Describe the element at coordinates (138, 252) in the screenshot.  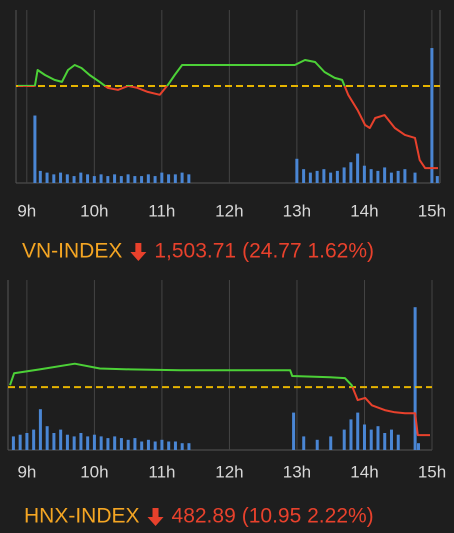
I see `down-arrow` at that location.